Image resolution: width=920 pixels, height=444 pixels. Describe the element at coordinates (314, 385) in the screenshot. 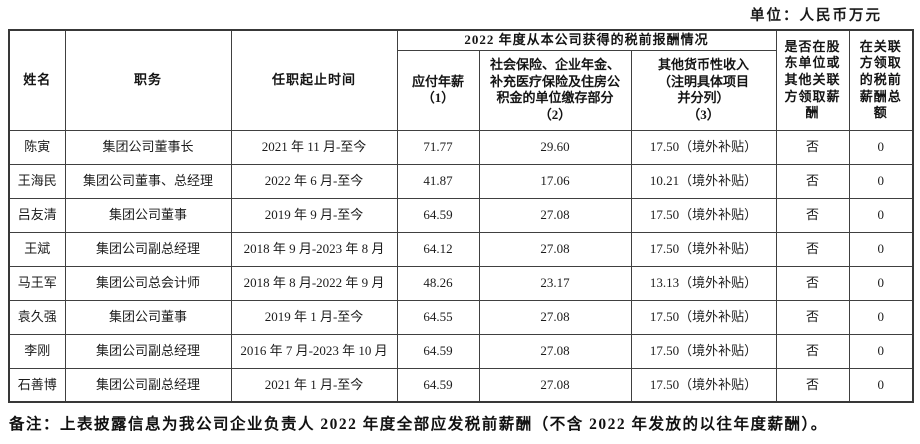

I see `cell-term: 2021 年 1 月-至今` at that location.